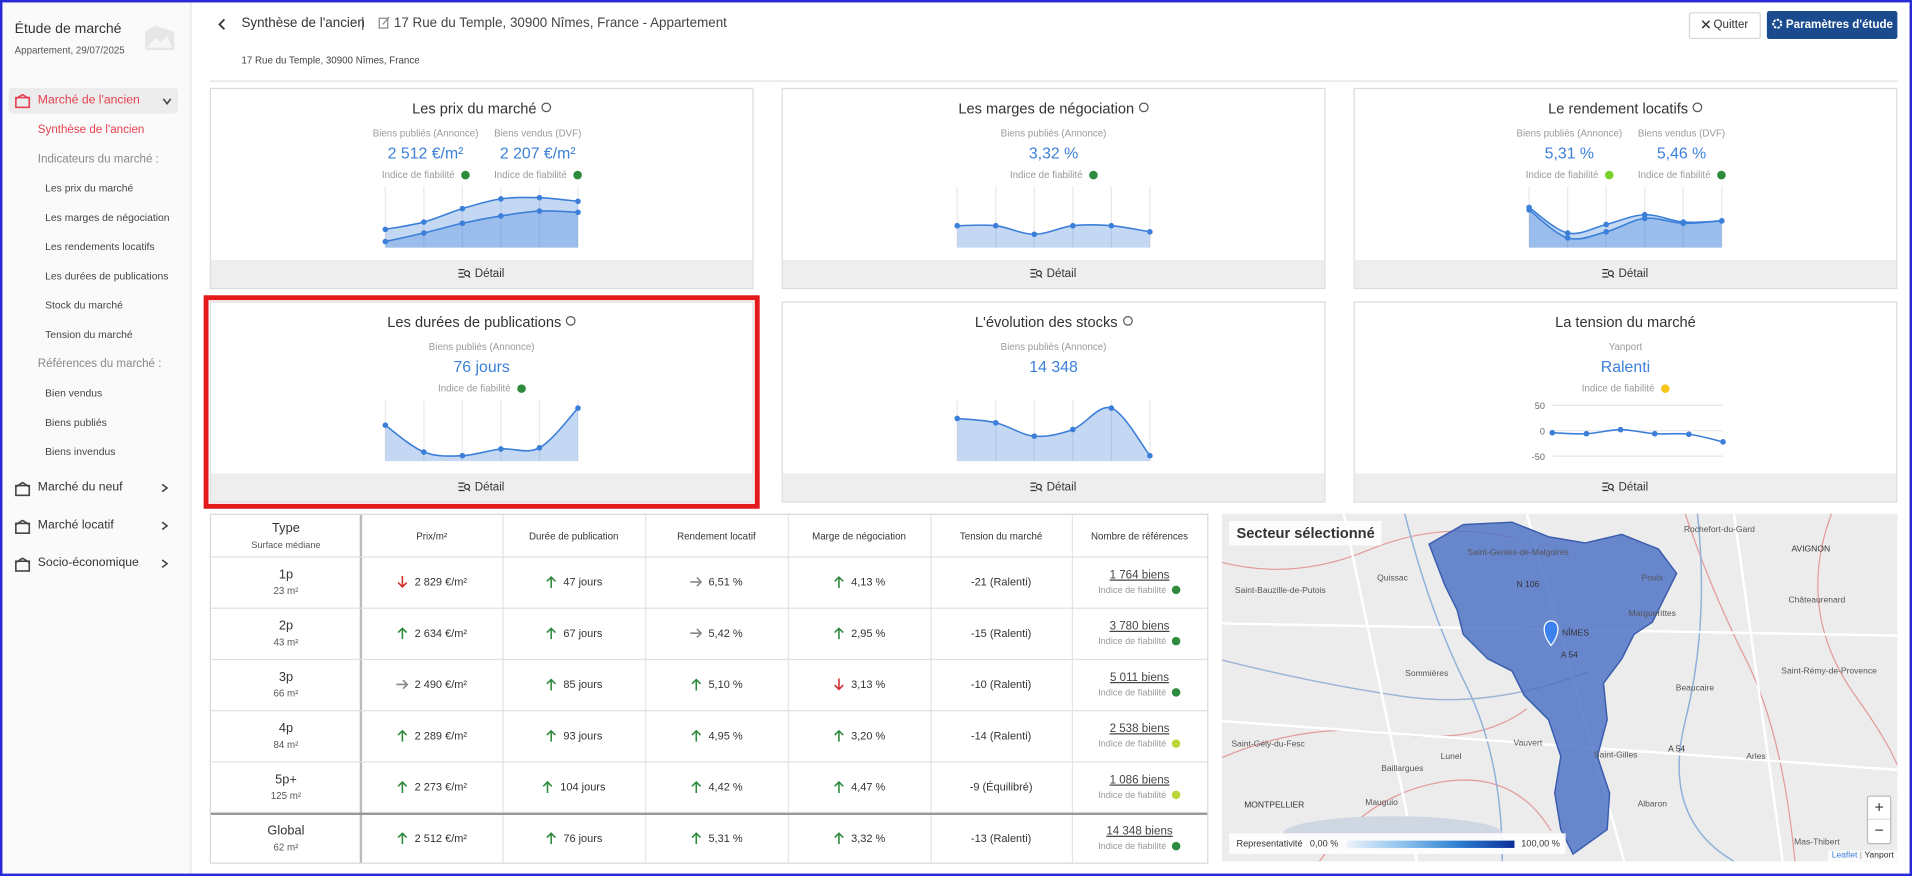  Describe the element at coordinates (286, 626) in the screenshot. I see `row-type: 2p` at that location.